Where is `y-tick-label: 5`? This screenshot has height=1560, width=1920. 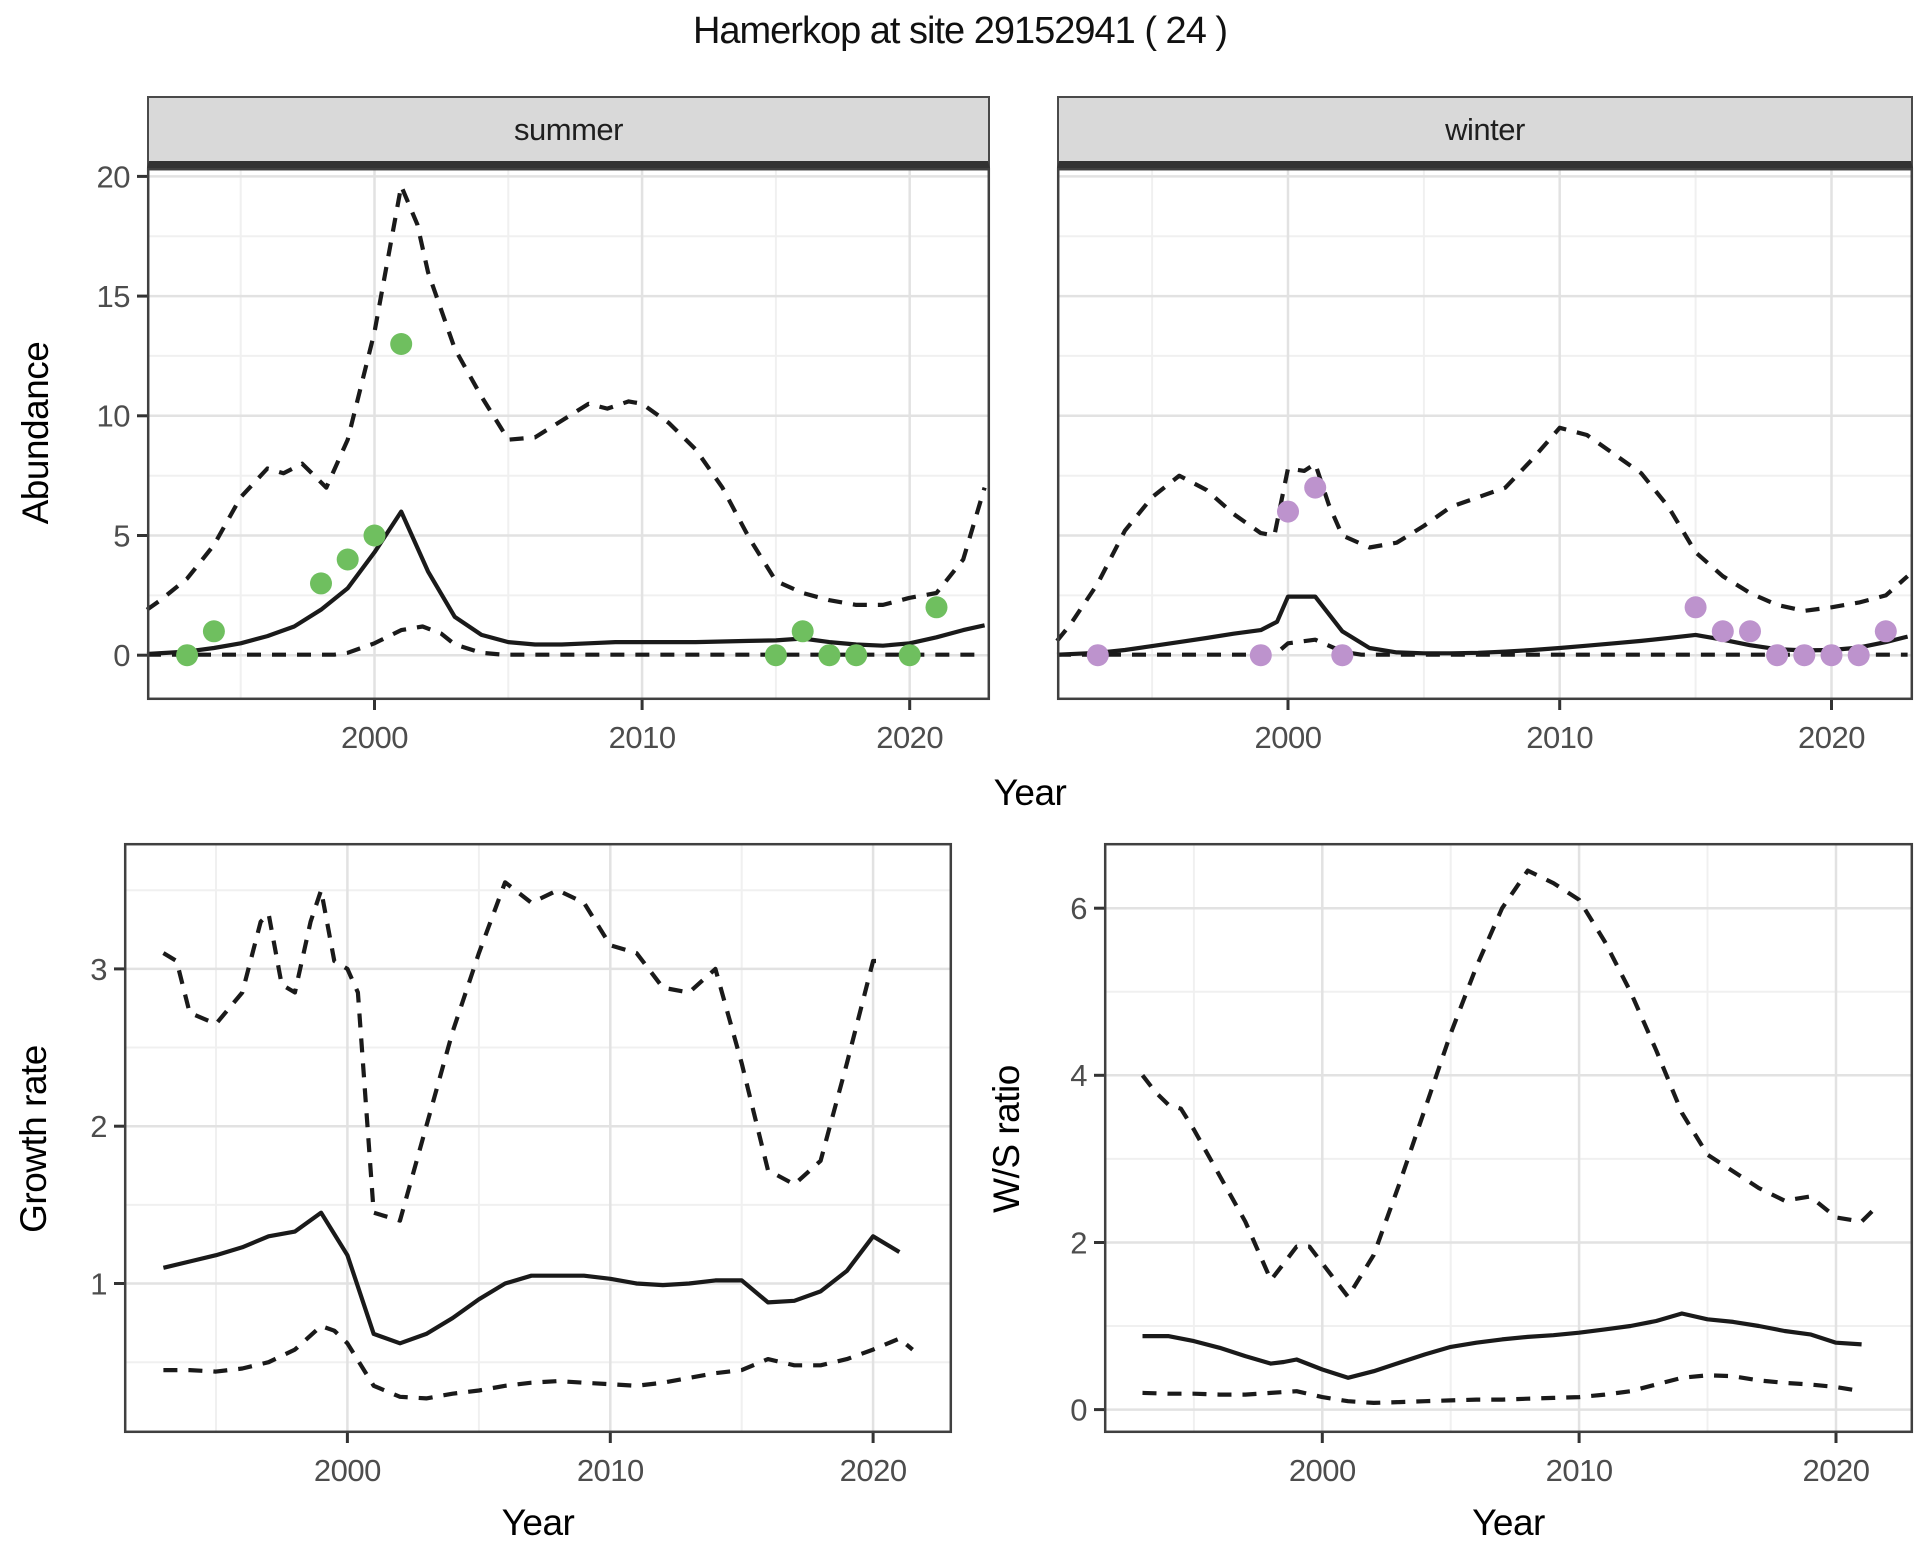
y-tick-label: 5 is located at coordinates (121, 535).